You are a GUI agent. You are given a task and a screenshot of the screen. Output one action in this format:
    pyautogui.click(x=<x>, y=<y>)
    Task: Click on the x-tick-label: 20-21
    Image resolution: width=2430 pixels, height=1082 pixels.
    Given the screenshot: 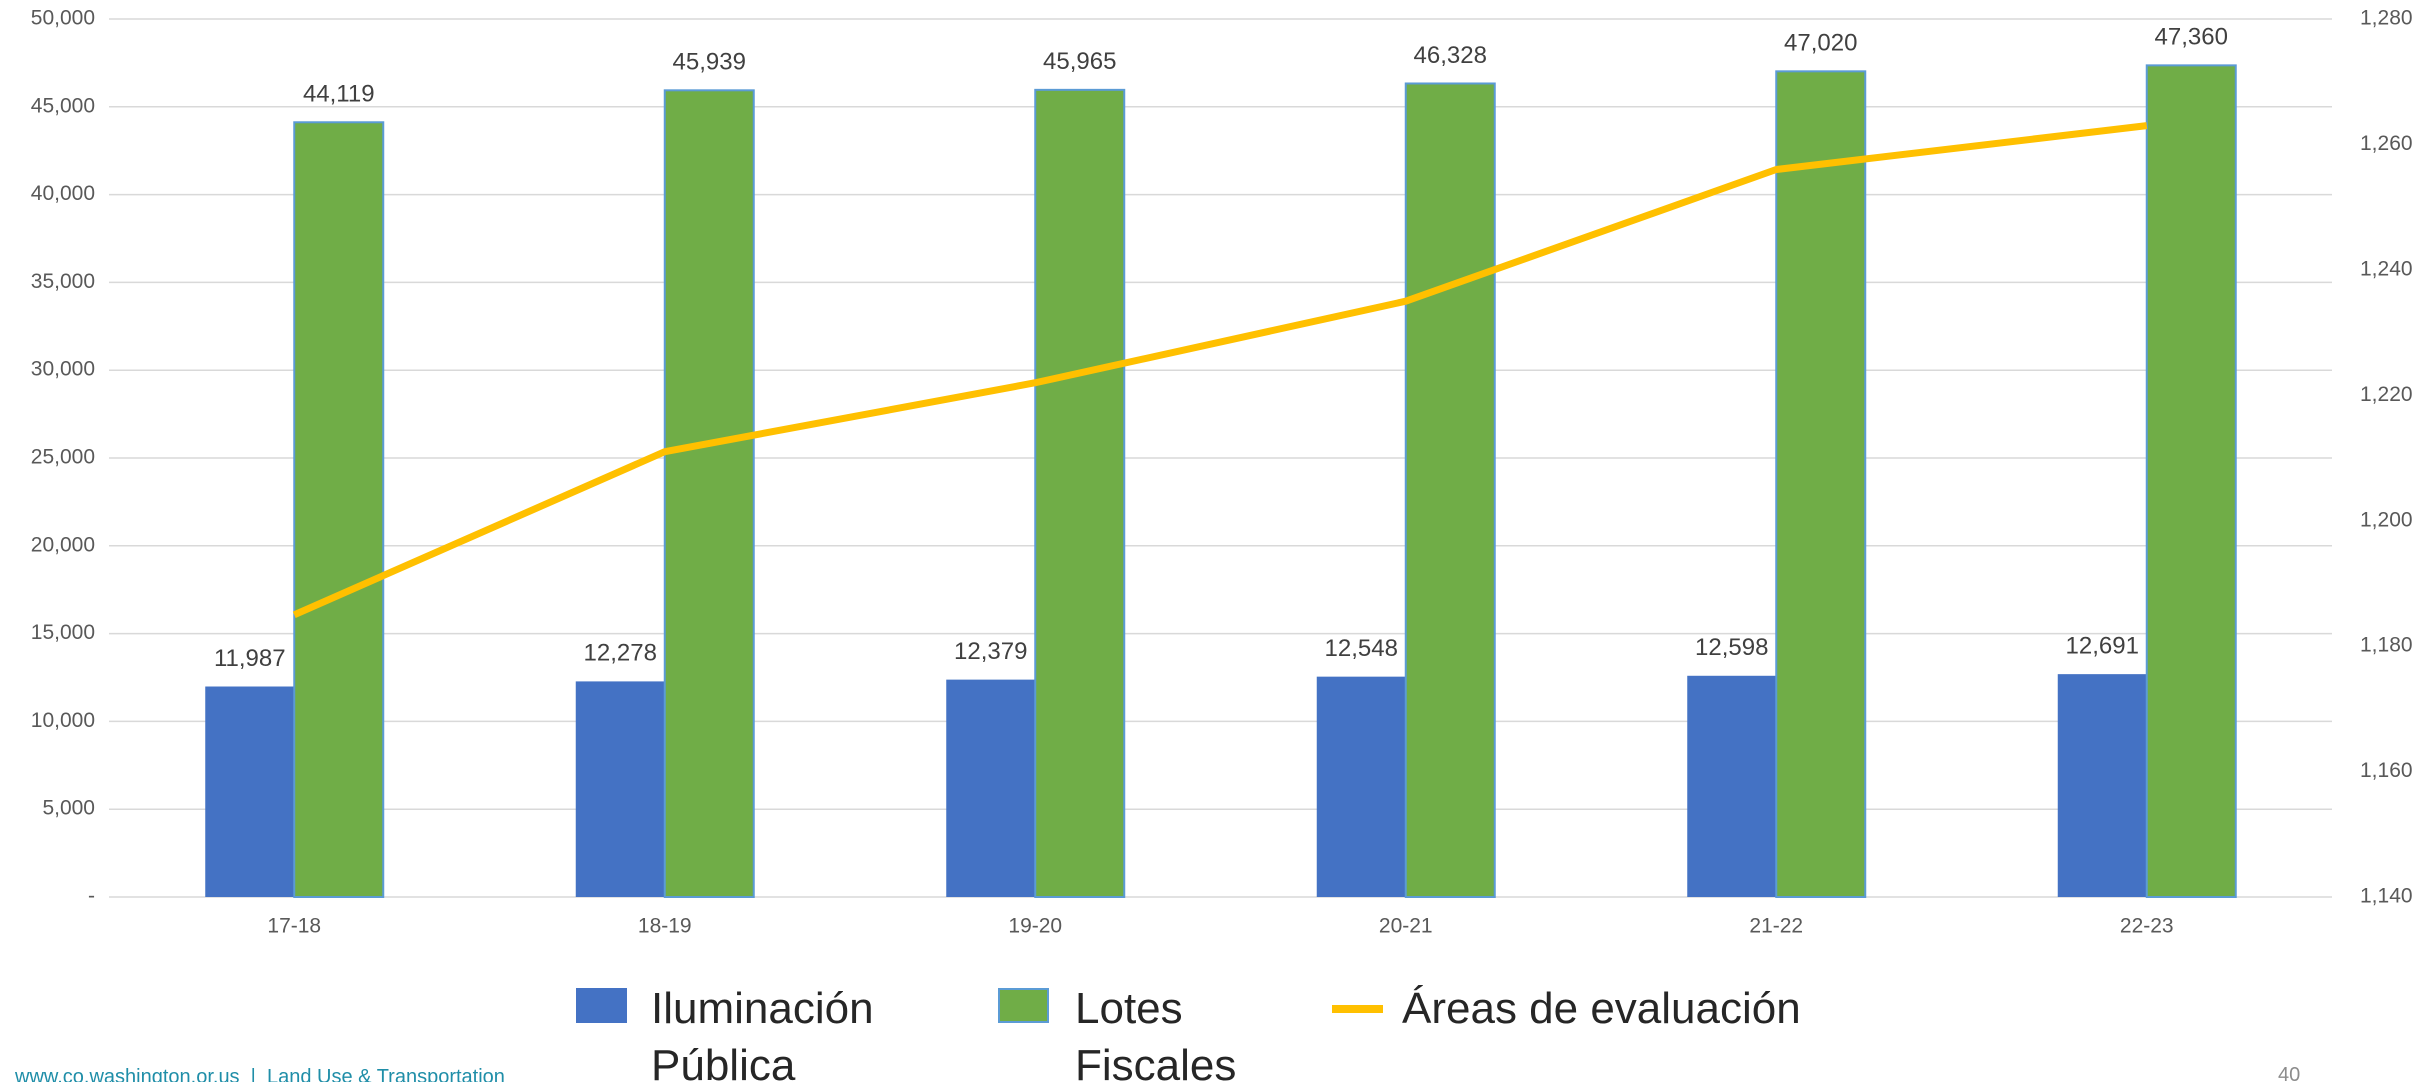 What is the action you would take?
    pyautogui.click(x=1406, y=926)
    